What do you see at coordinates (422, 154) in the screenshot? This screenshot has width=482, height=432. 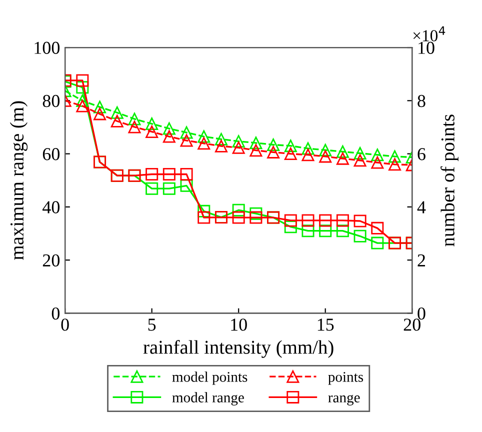 I see `y2-tick-label: 6` at bounding box center [422, 154].